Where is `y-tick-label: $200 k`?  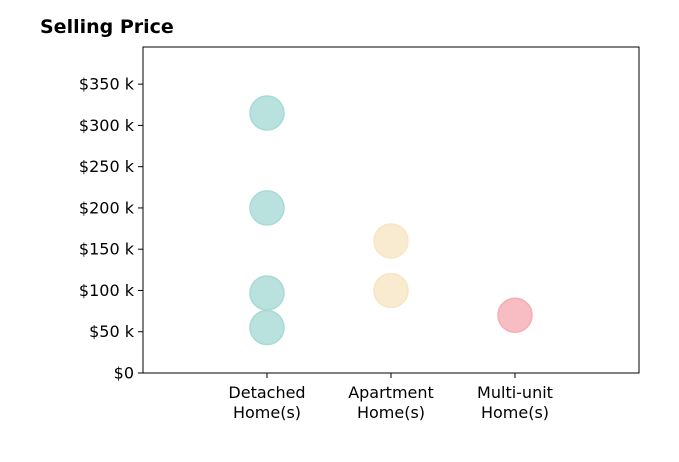 y-tick-label: $200 k is located at coordinates (107, 207).